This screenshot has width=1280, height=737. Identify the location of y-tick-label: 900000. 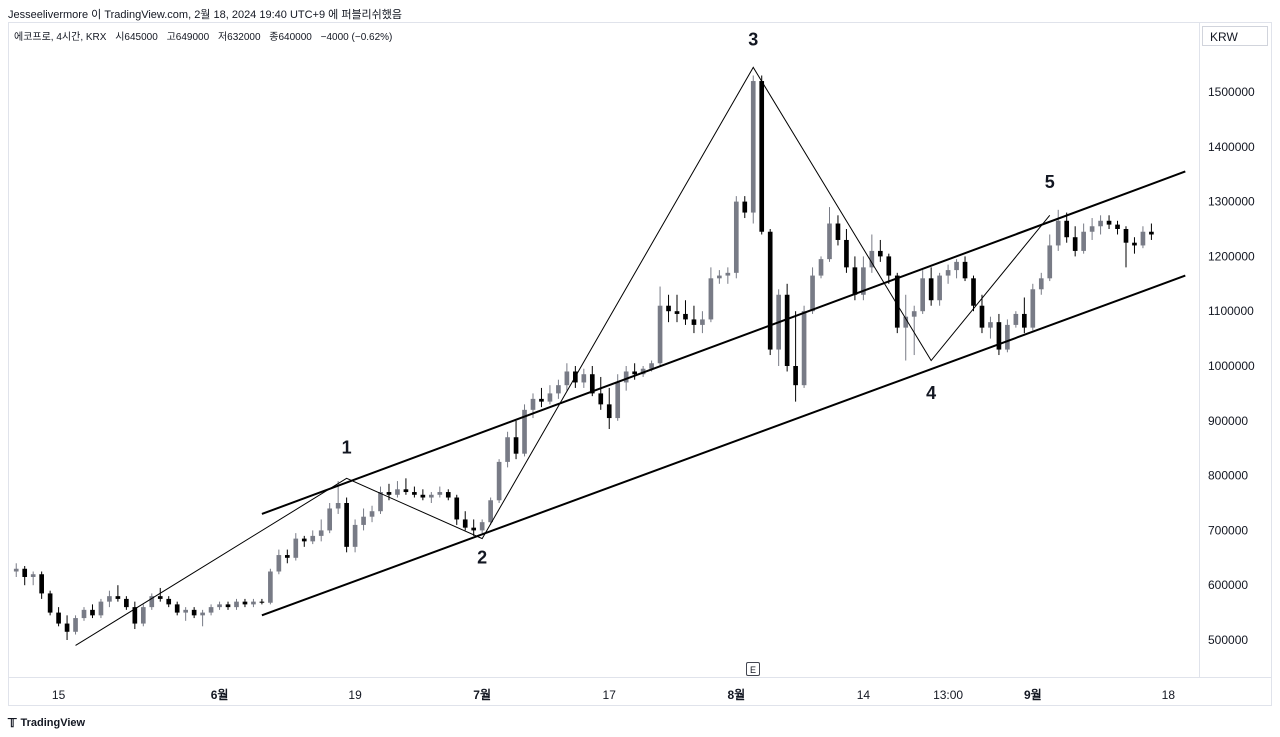
(1228, 421).